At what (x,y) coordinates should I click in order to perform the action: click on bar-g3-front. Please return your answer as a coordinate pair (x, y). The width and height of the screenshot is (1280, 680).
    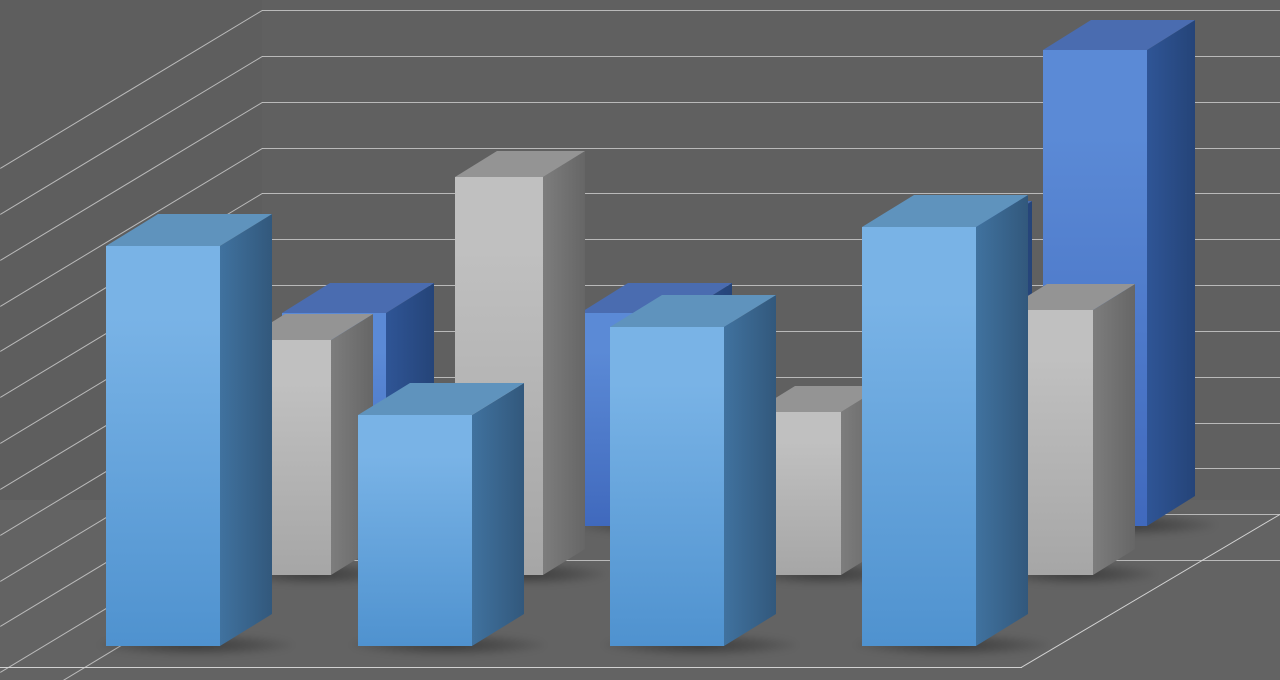
    Looking at the image, I should click on (700, 475).